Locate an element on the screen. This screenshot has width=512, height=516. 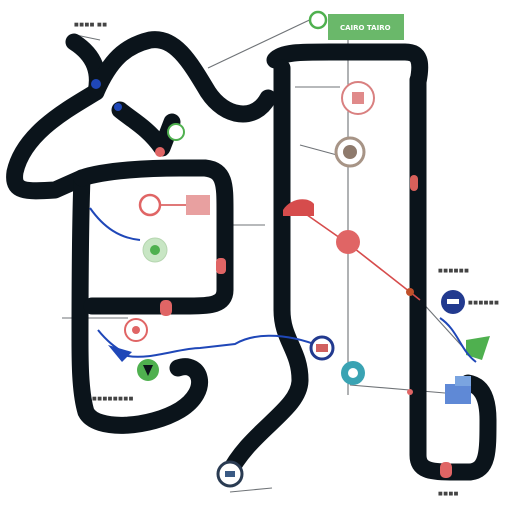
station-red-center is located at coordinates (348, 247).